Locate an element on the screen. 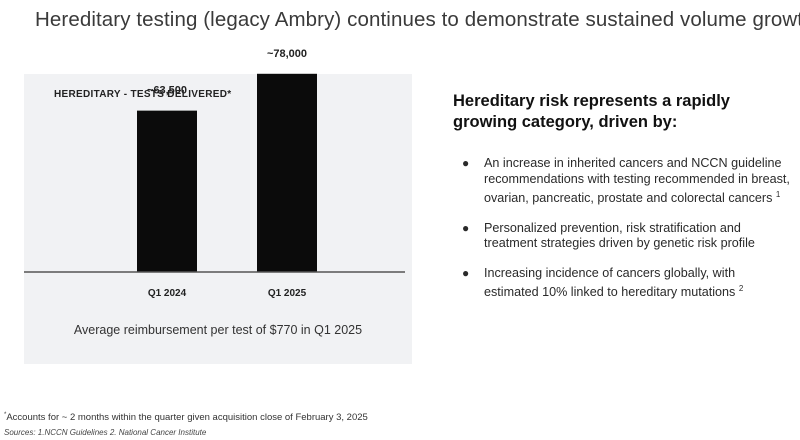 The image size is (800, 440). data-label: ~63,500 is located at coordinates (167, 91).